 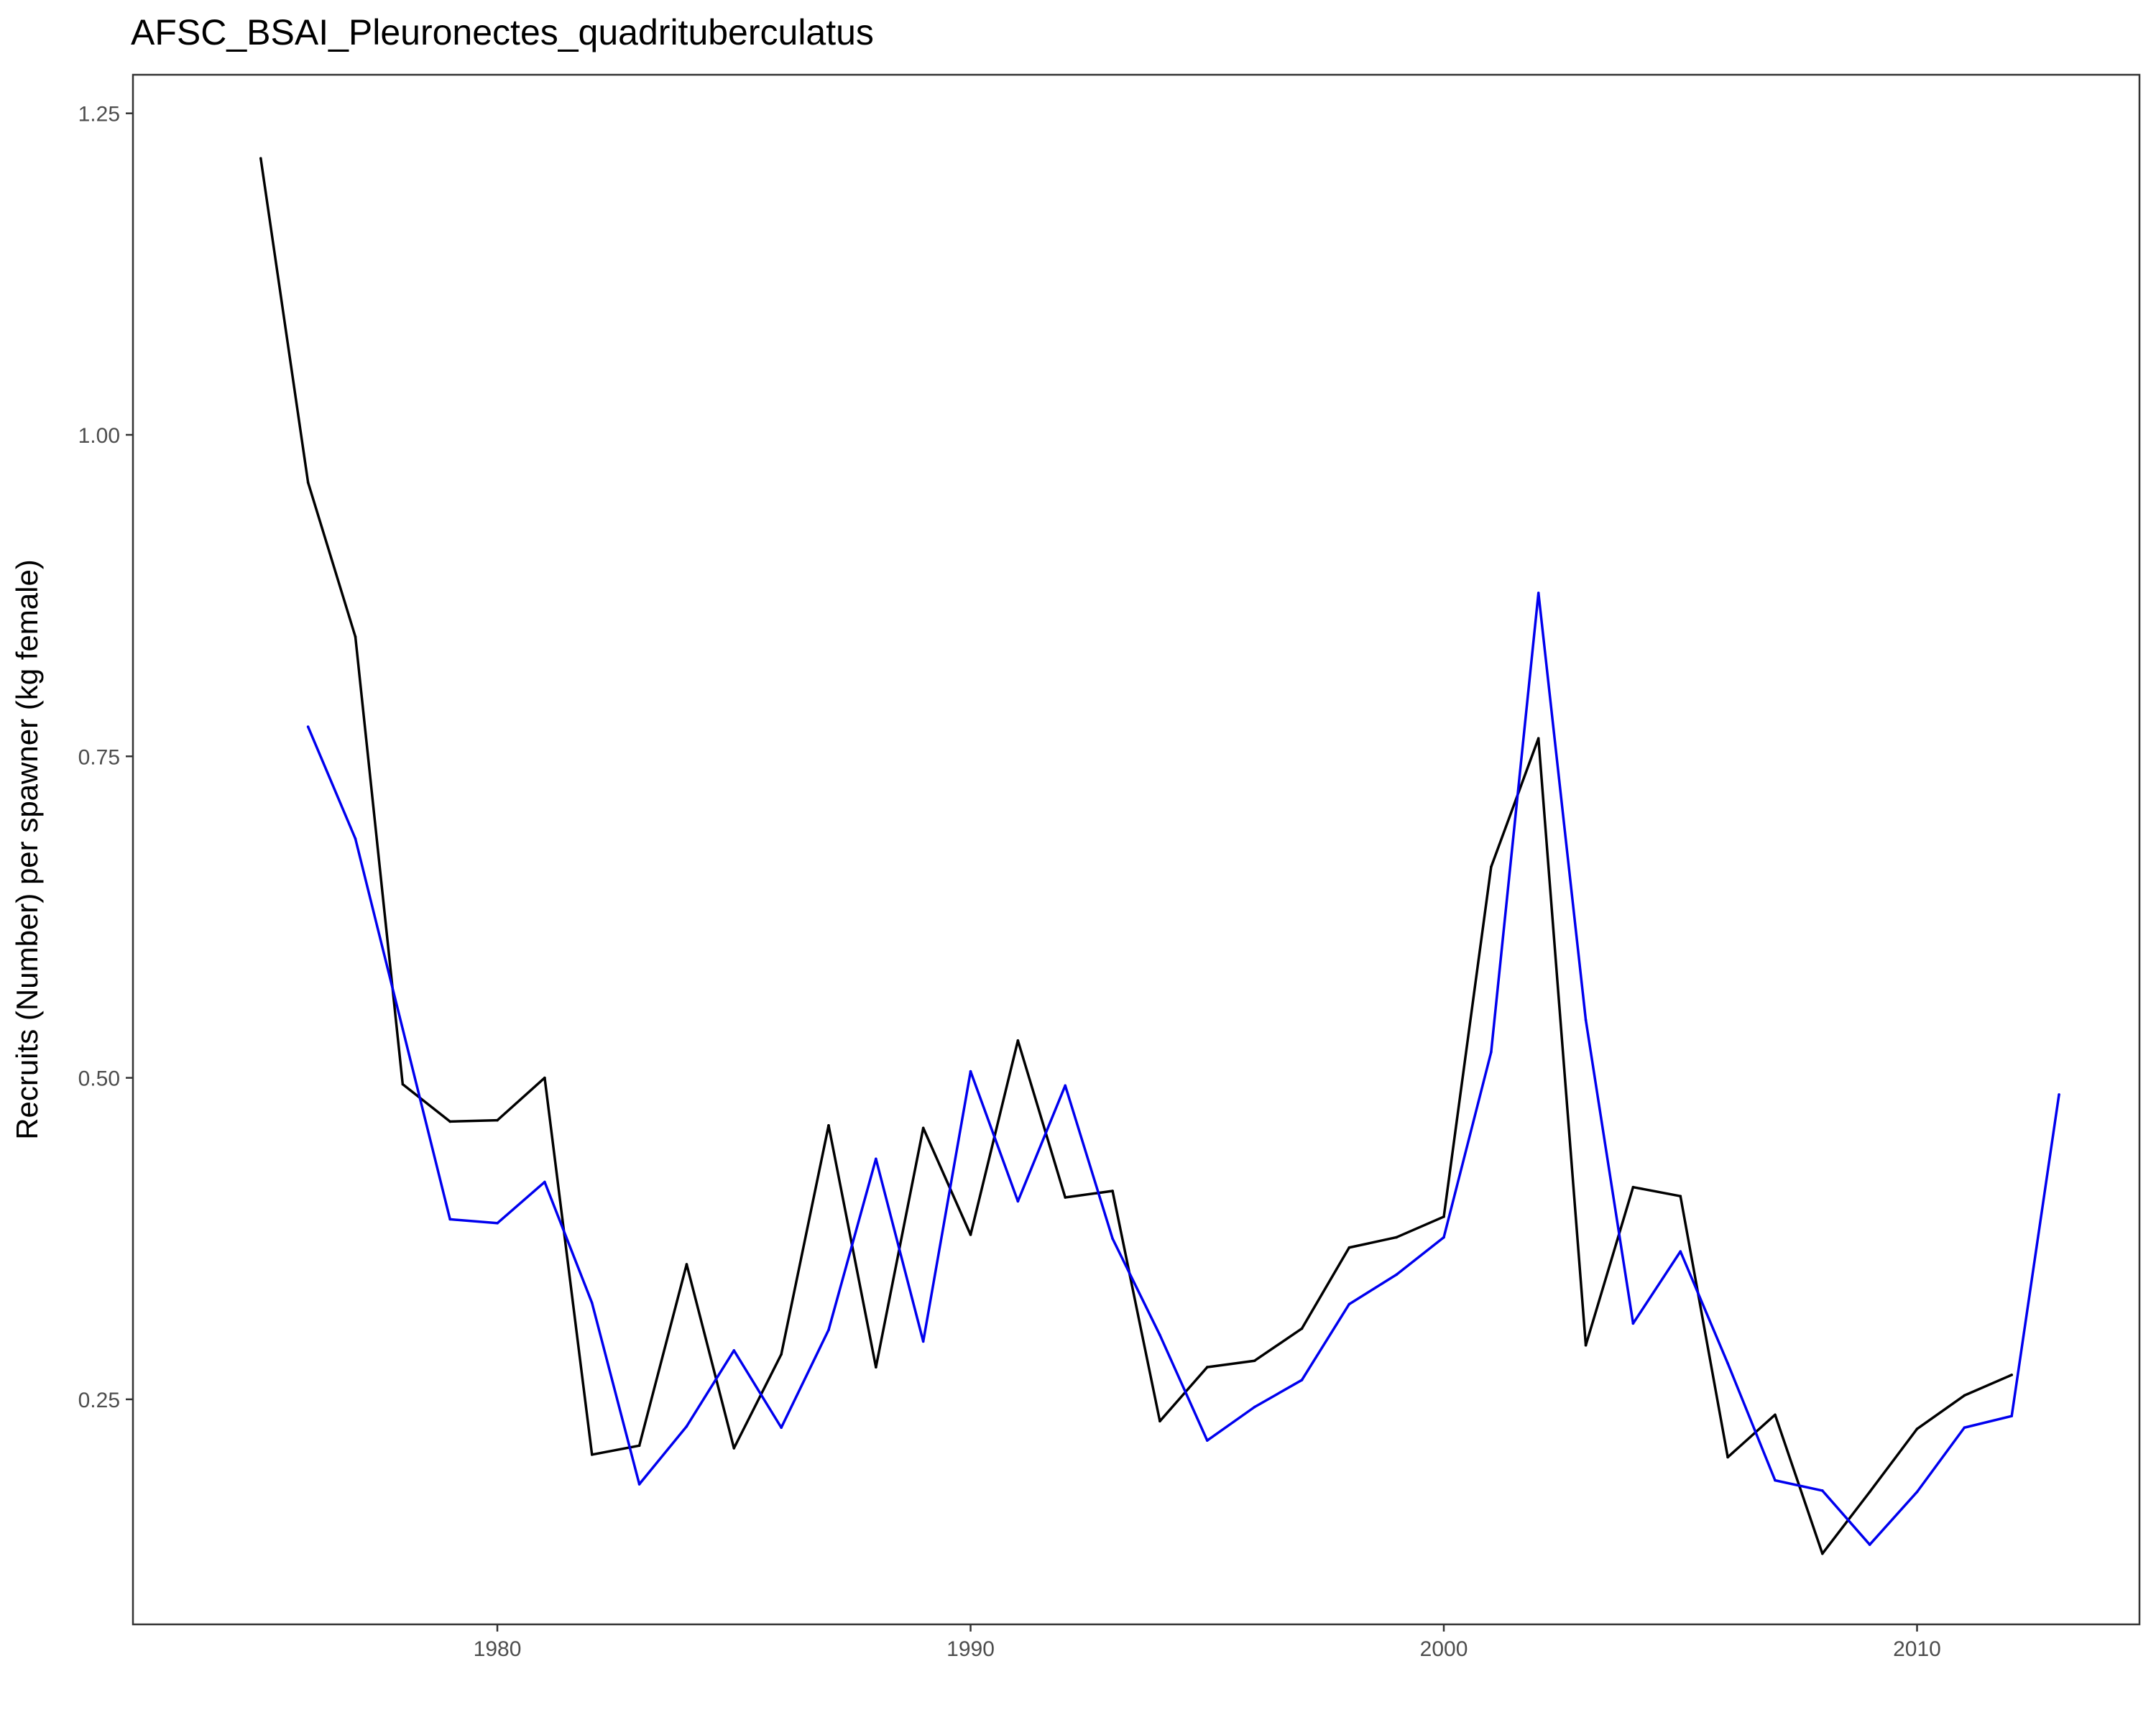 I want to click on x-tick-label: 2000, so click(x=1444, y=1649).